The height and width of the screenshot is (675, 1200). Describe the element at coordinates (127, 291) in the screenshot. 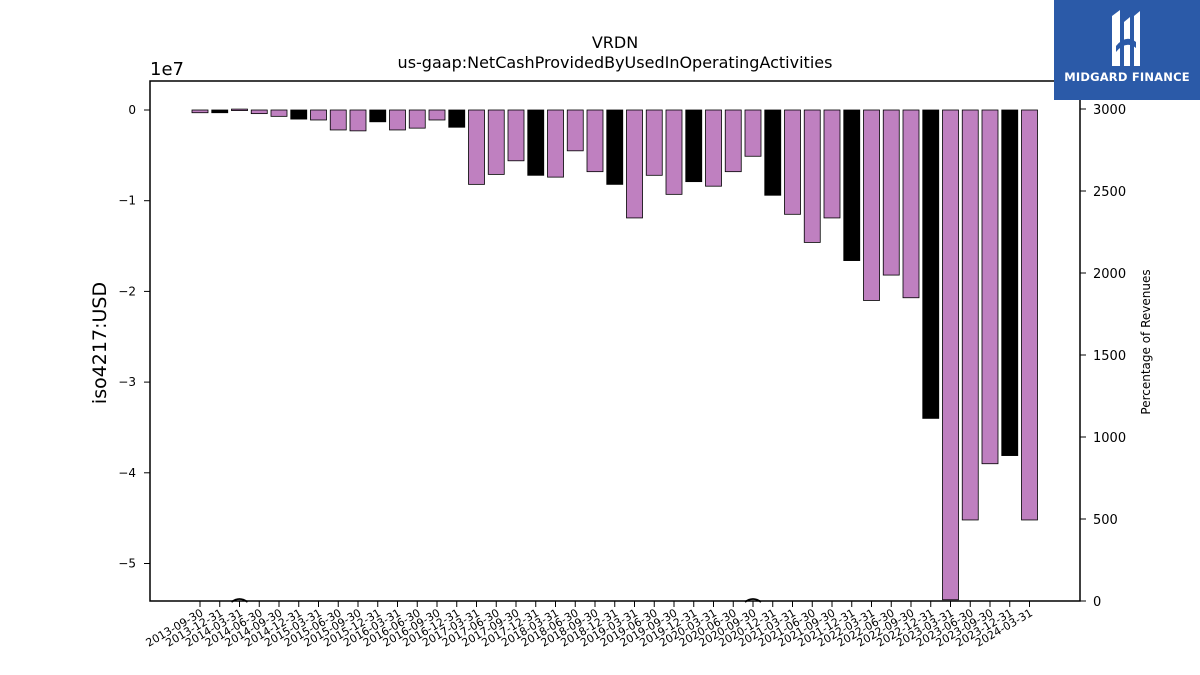

I see `y-tick-label: −2` at that location.